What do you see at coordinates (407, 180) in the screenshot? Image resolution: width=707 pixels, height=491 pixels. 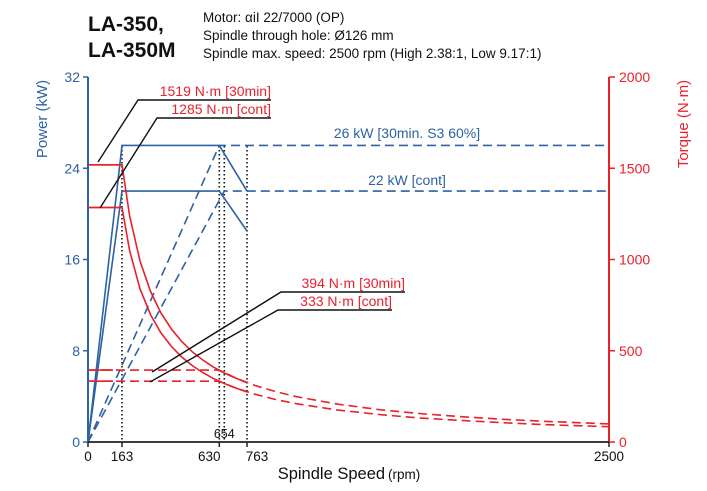 I see `annotation-label-1: 22 kW [cont]` at bounding box center [407, 180].